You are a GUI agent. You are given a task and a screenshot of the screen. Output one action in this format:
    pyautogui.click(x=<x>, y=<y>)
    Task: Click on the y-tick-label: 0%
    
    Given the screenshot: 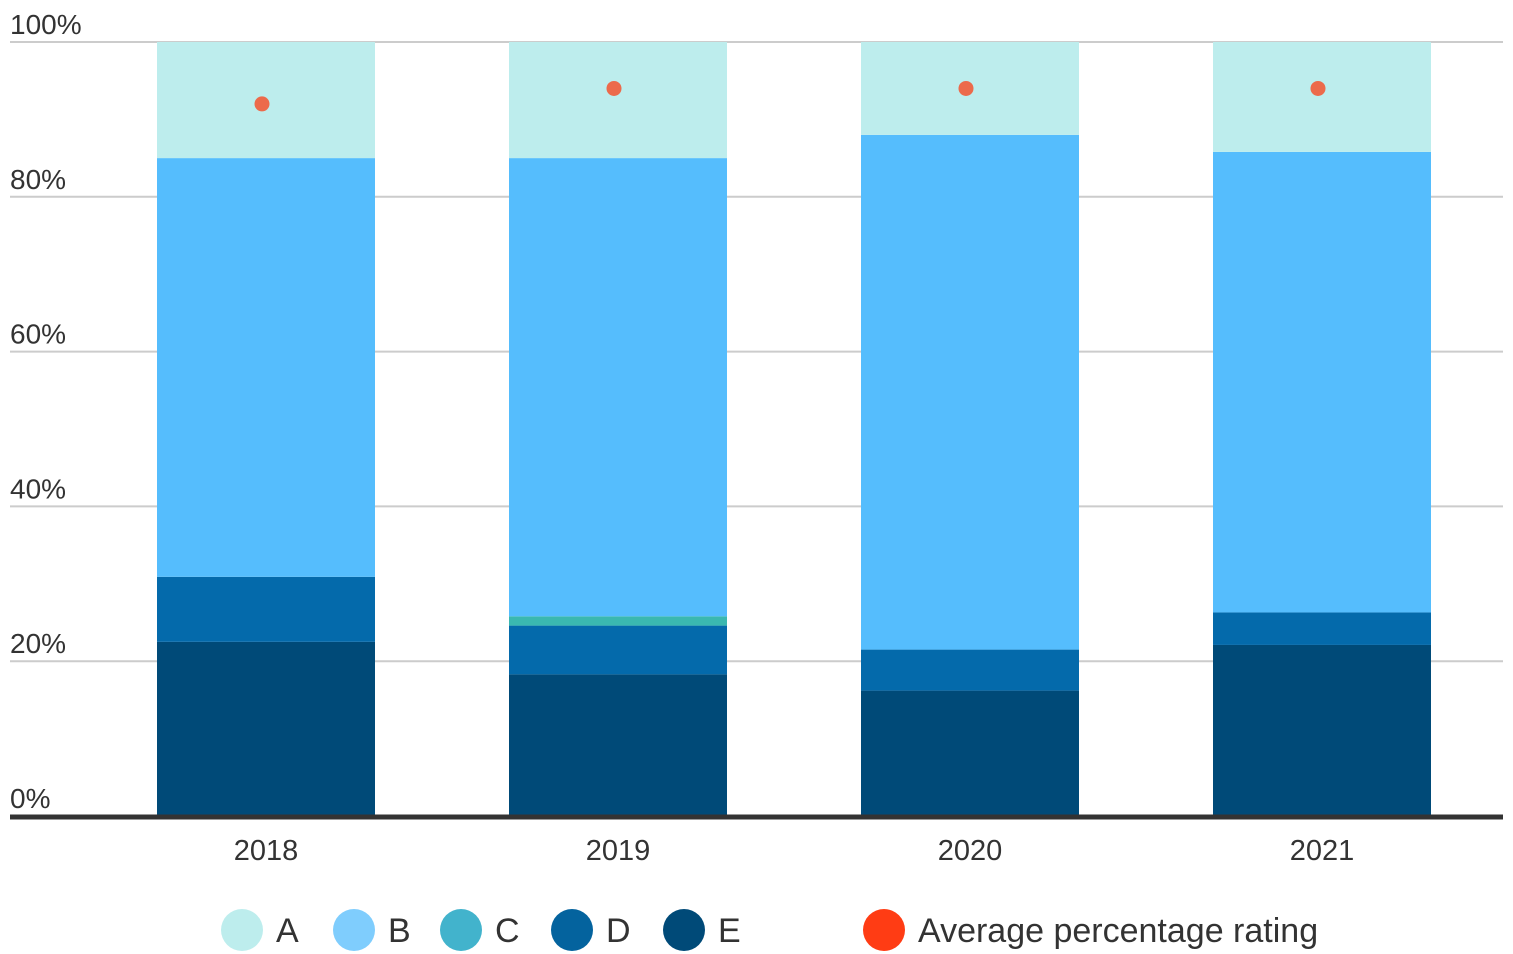 What is the action you would take?
    pyautogui.click(x=30, y=798)
    